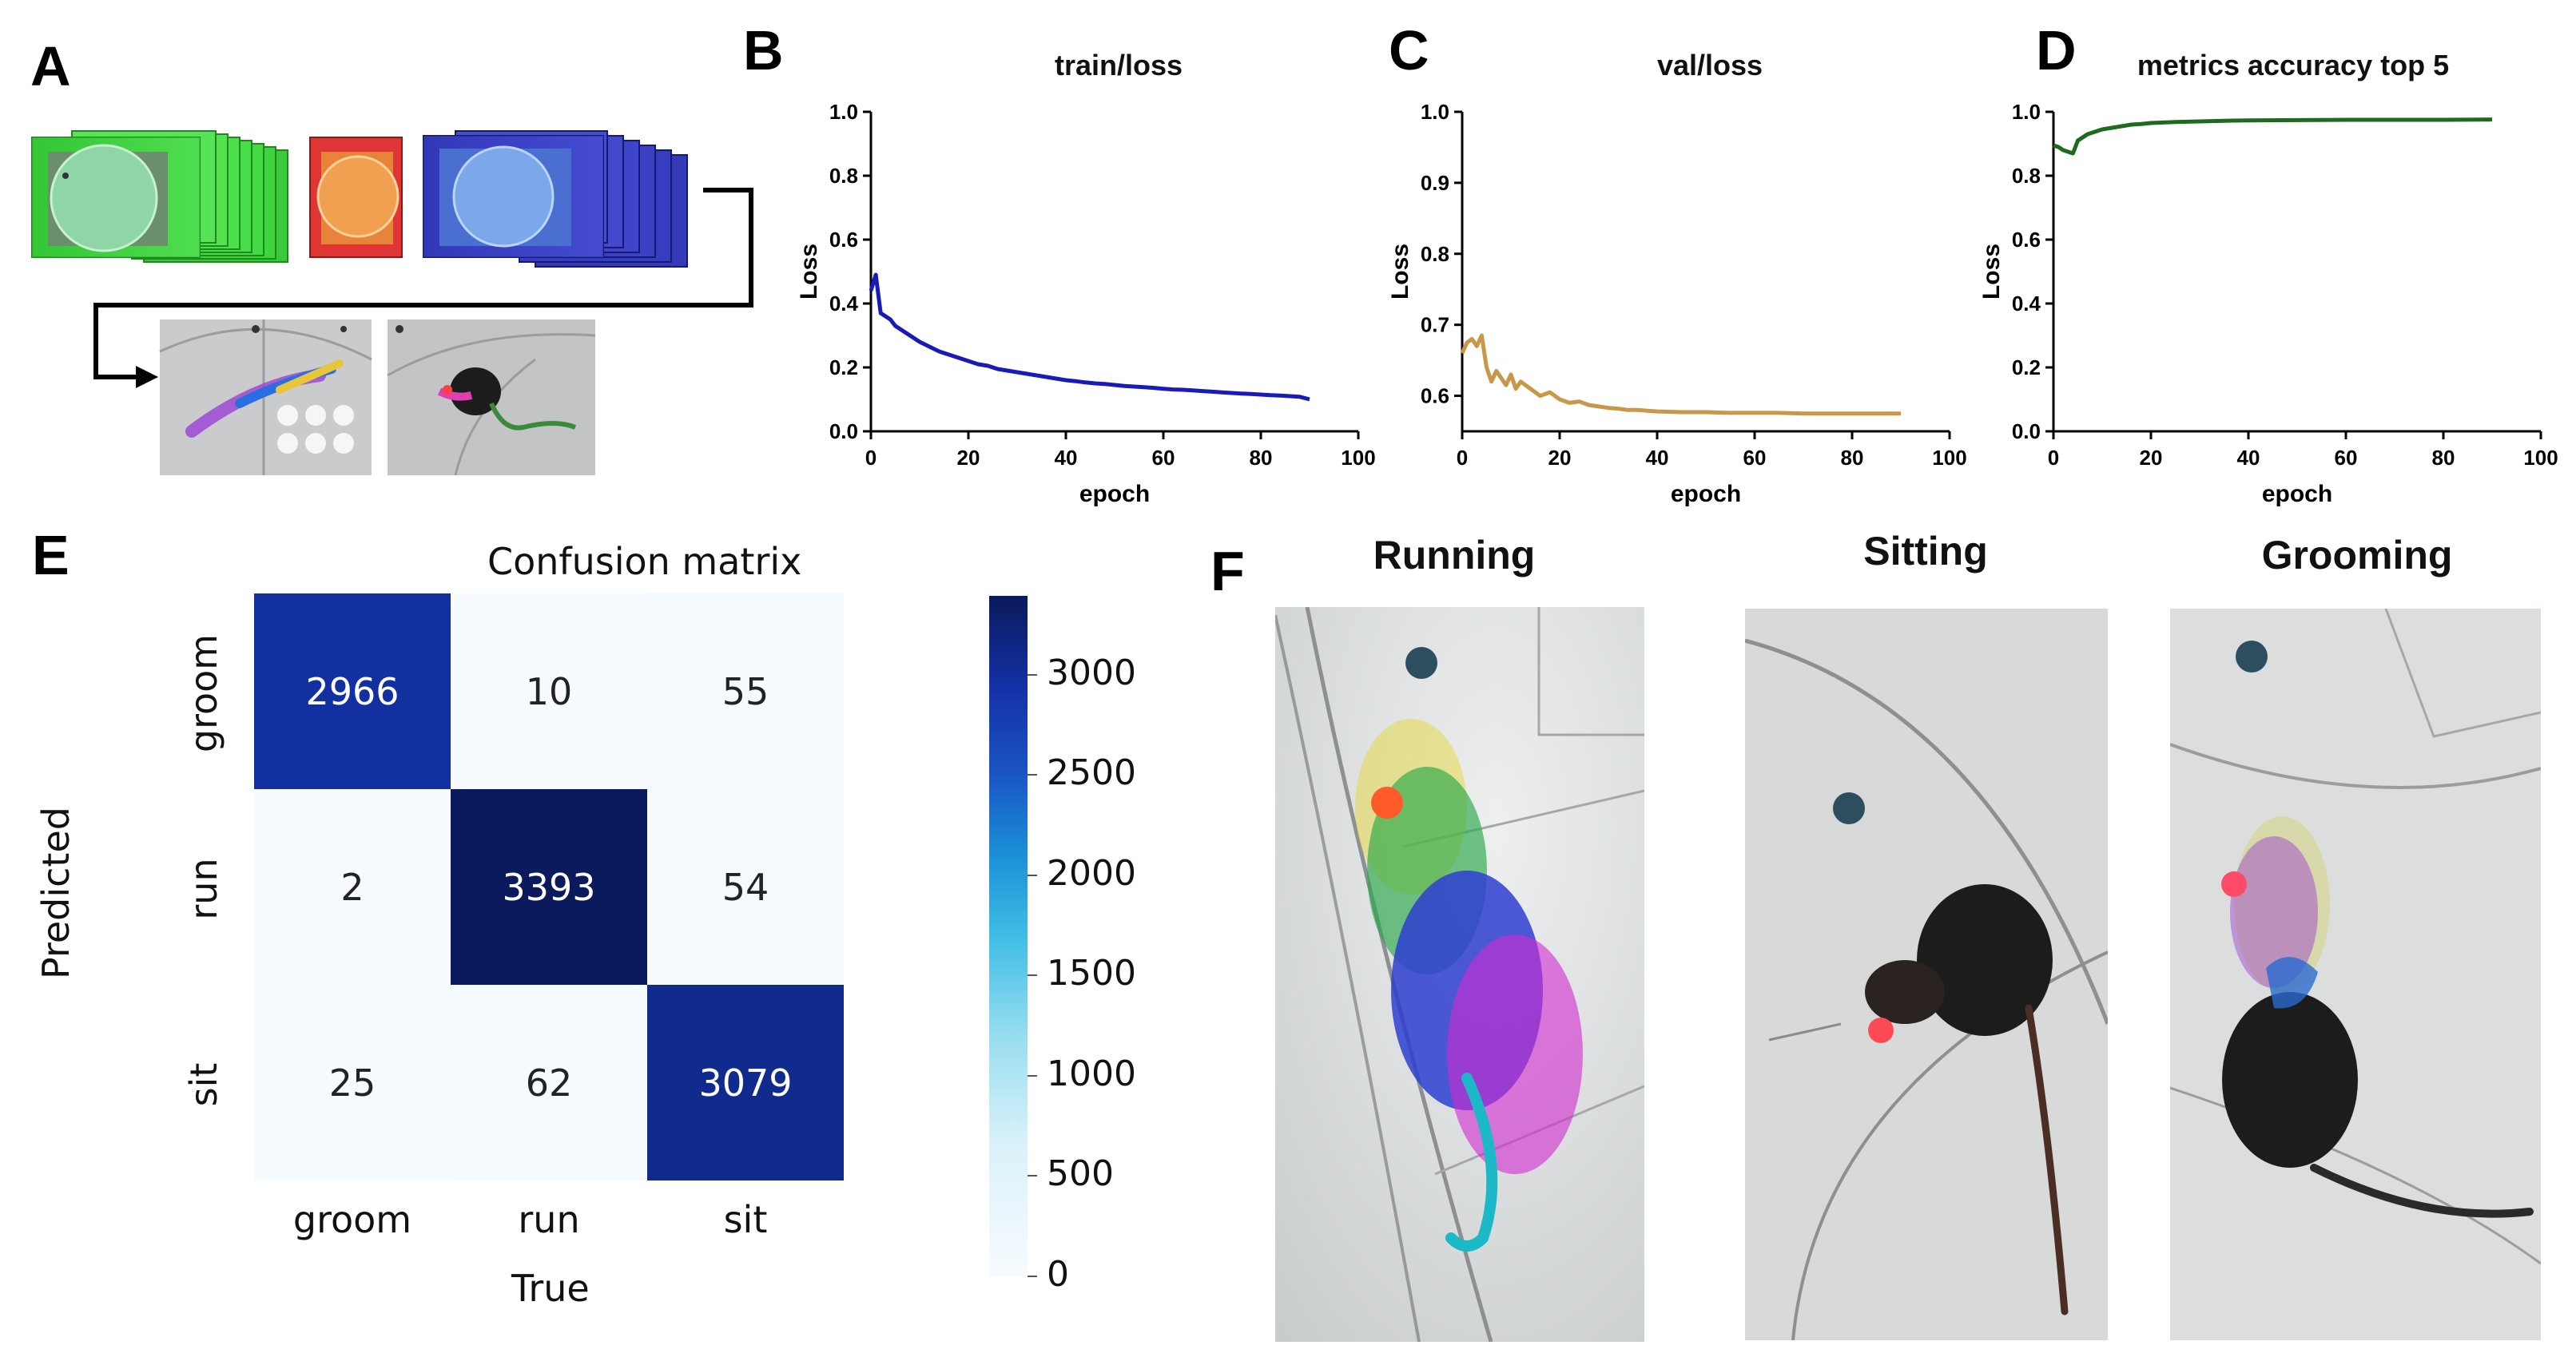 This screenshot has height=1369, width=2576. I want to click on confusion-matrix-xticks: groom run sit, so click(549, 1222).